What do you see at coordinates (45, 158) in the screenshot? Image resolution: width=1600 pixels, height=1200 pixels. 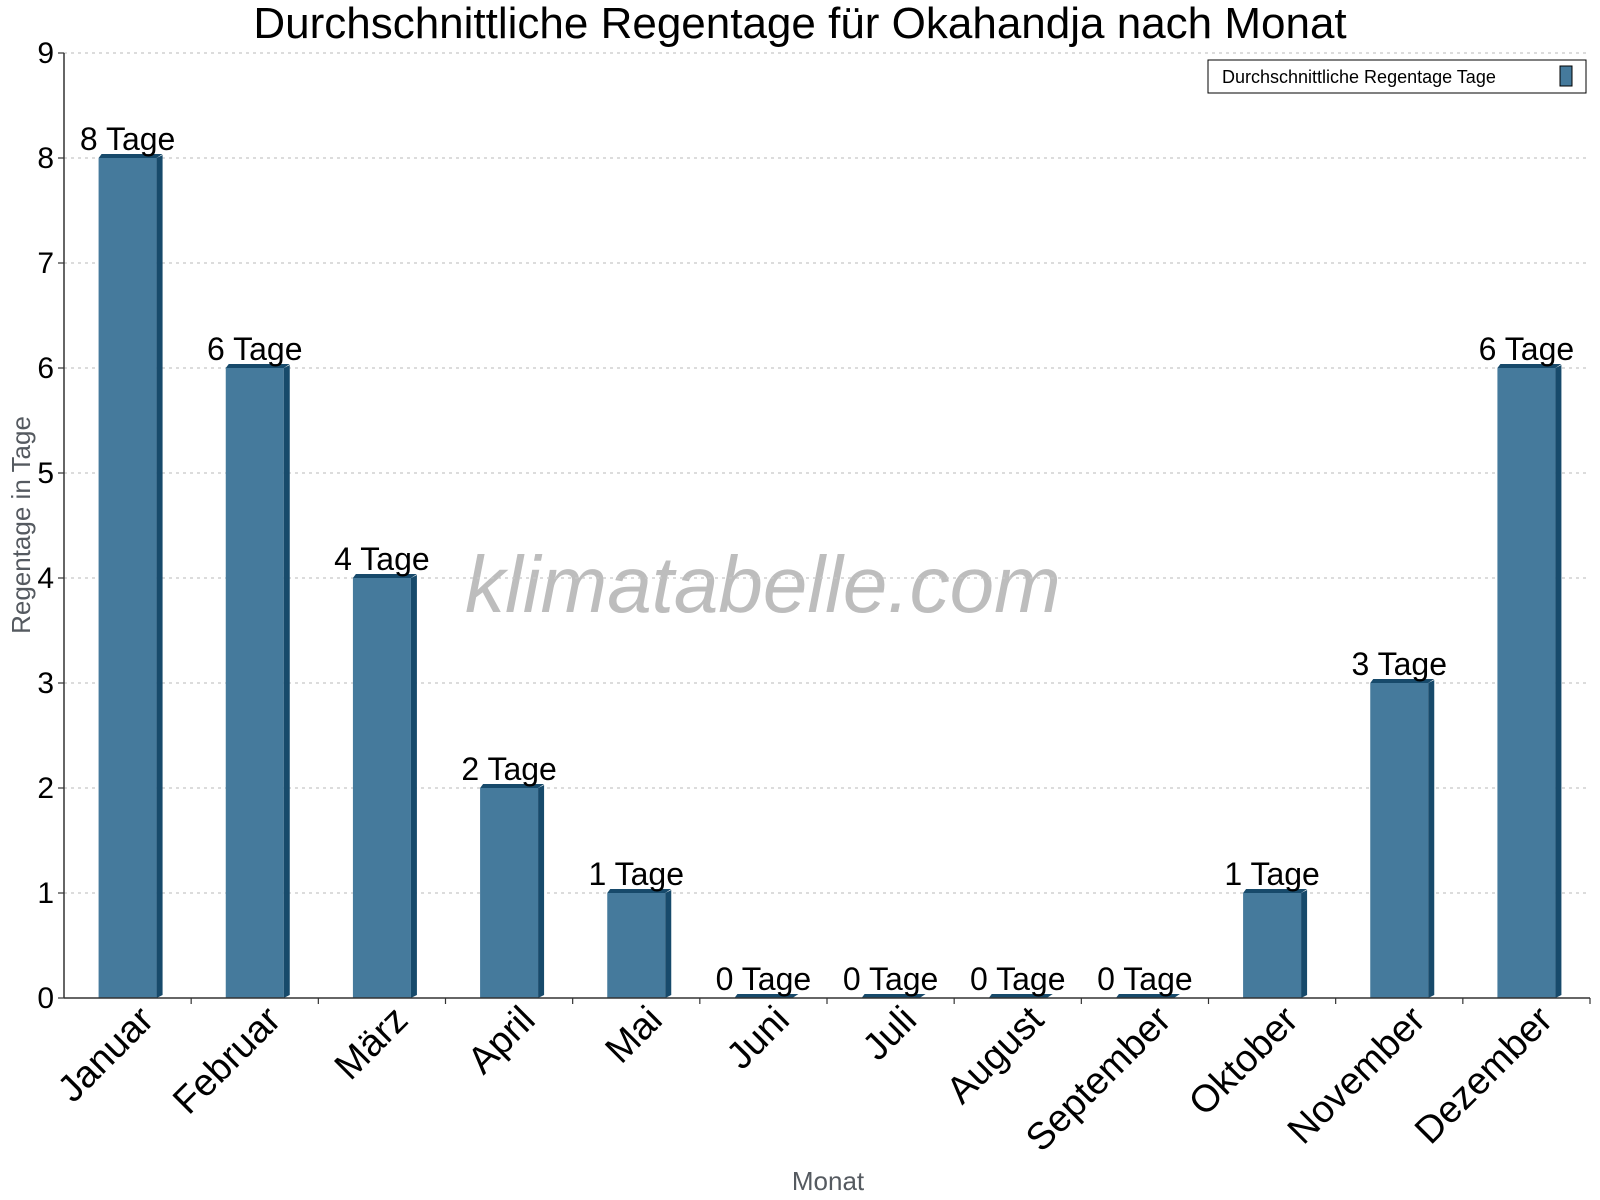 I see `y-tick-label: 8` at bounding box center [45, 158].